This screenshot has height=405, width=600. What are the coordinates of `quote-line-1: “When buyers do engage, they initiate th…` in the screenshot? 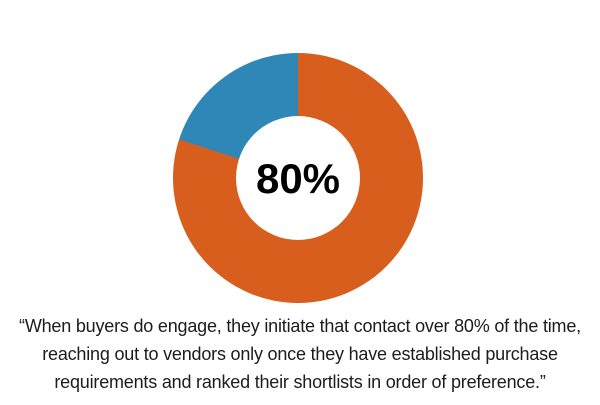 It's located at (300, 326).